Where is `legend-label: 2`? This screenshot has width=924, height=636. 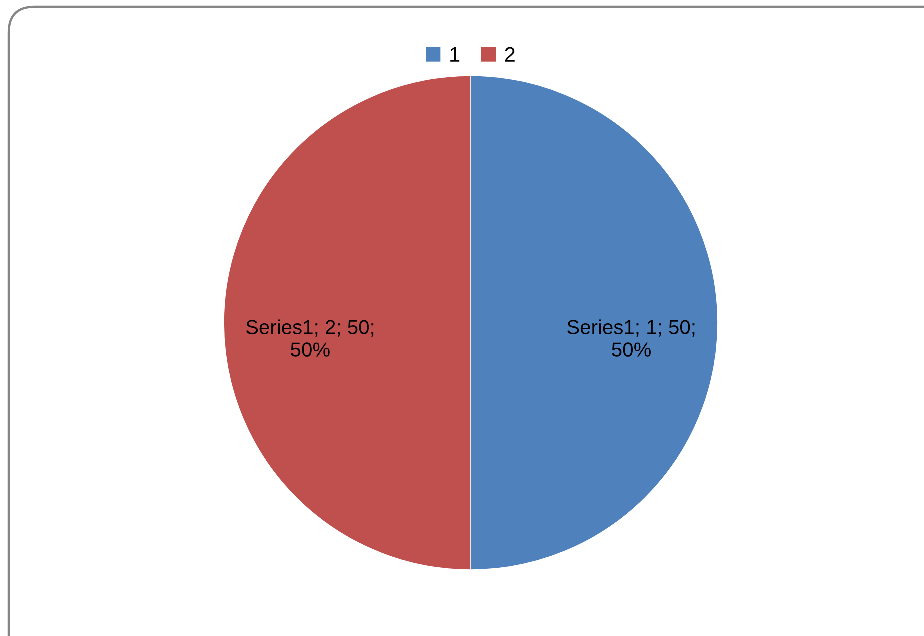
legend-label: 2 is located at coordinates (510, 54).